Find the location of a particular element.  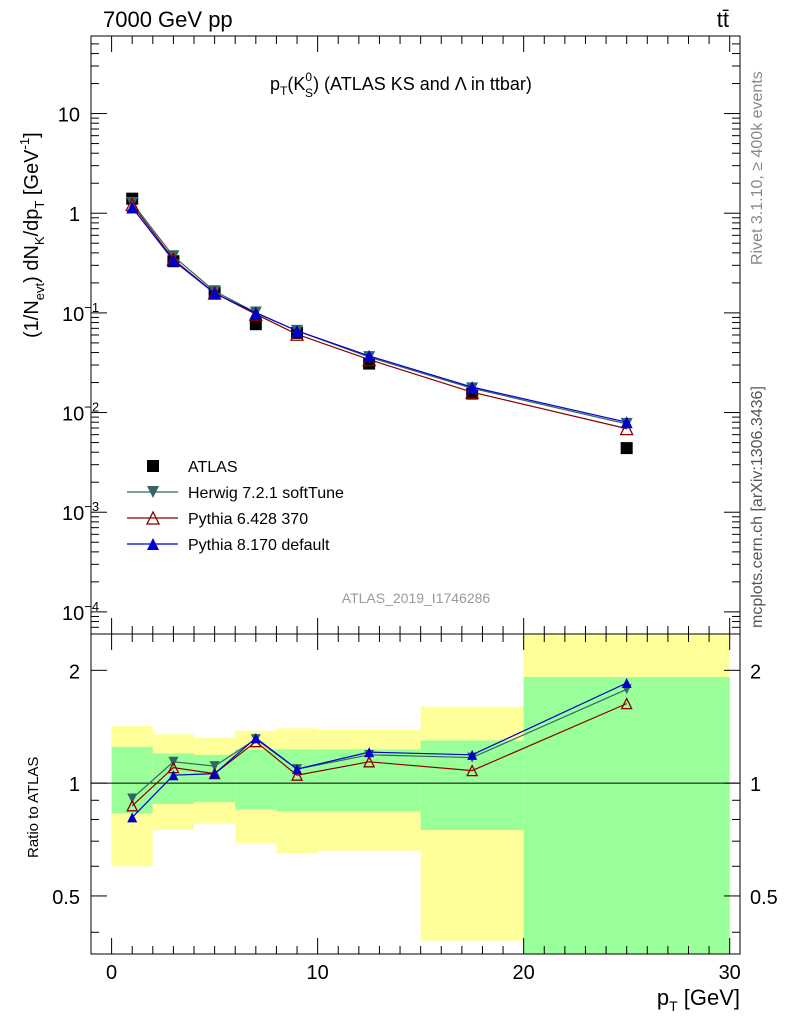

header-right-label: tt̄ is located at coordinates (723, 19).